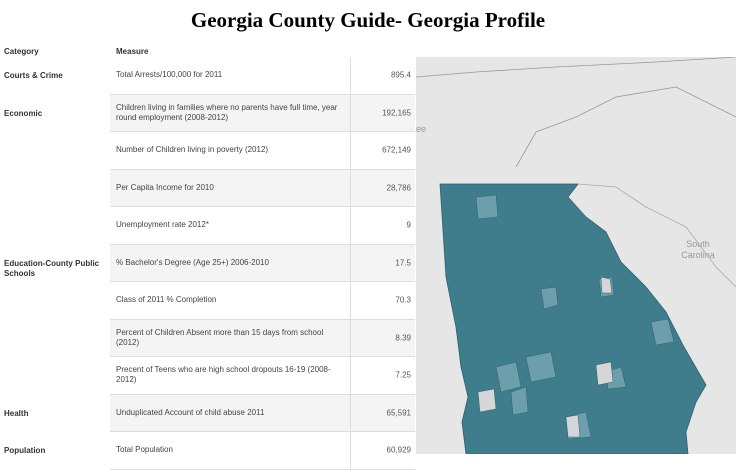 The width and height of the screenshot is (736, 470). I want to click on value: 895.4, so click(400, 75).